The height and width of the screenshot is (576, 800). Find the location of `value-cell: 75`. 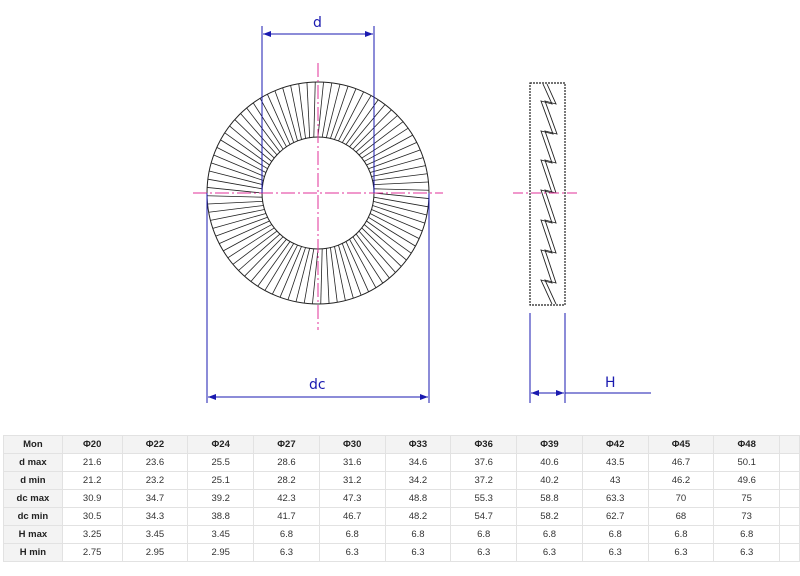

value-cell: 75 is located at coordinates (747, 498).